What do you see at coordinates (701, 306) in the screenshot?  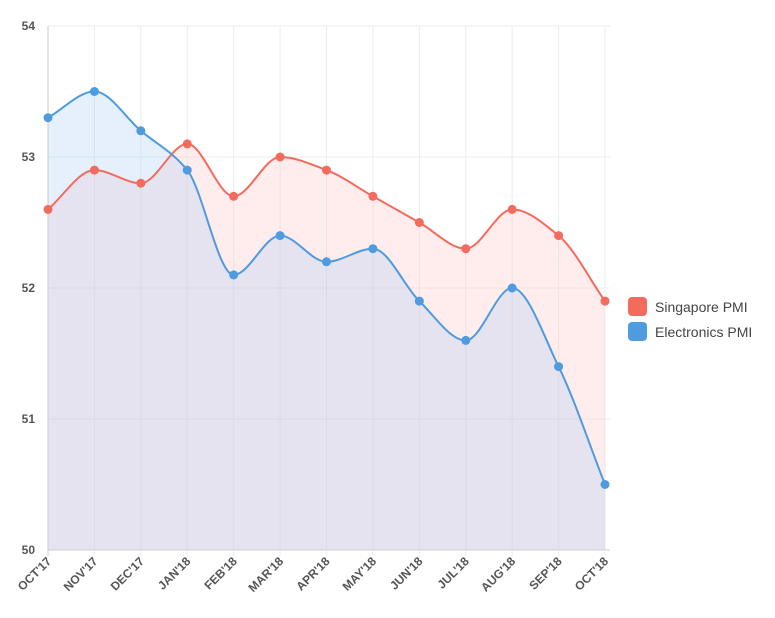 I see `legend-label-singapore-pmi: Singapore PMI` at bounding box center [701, 306].